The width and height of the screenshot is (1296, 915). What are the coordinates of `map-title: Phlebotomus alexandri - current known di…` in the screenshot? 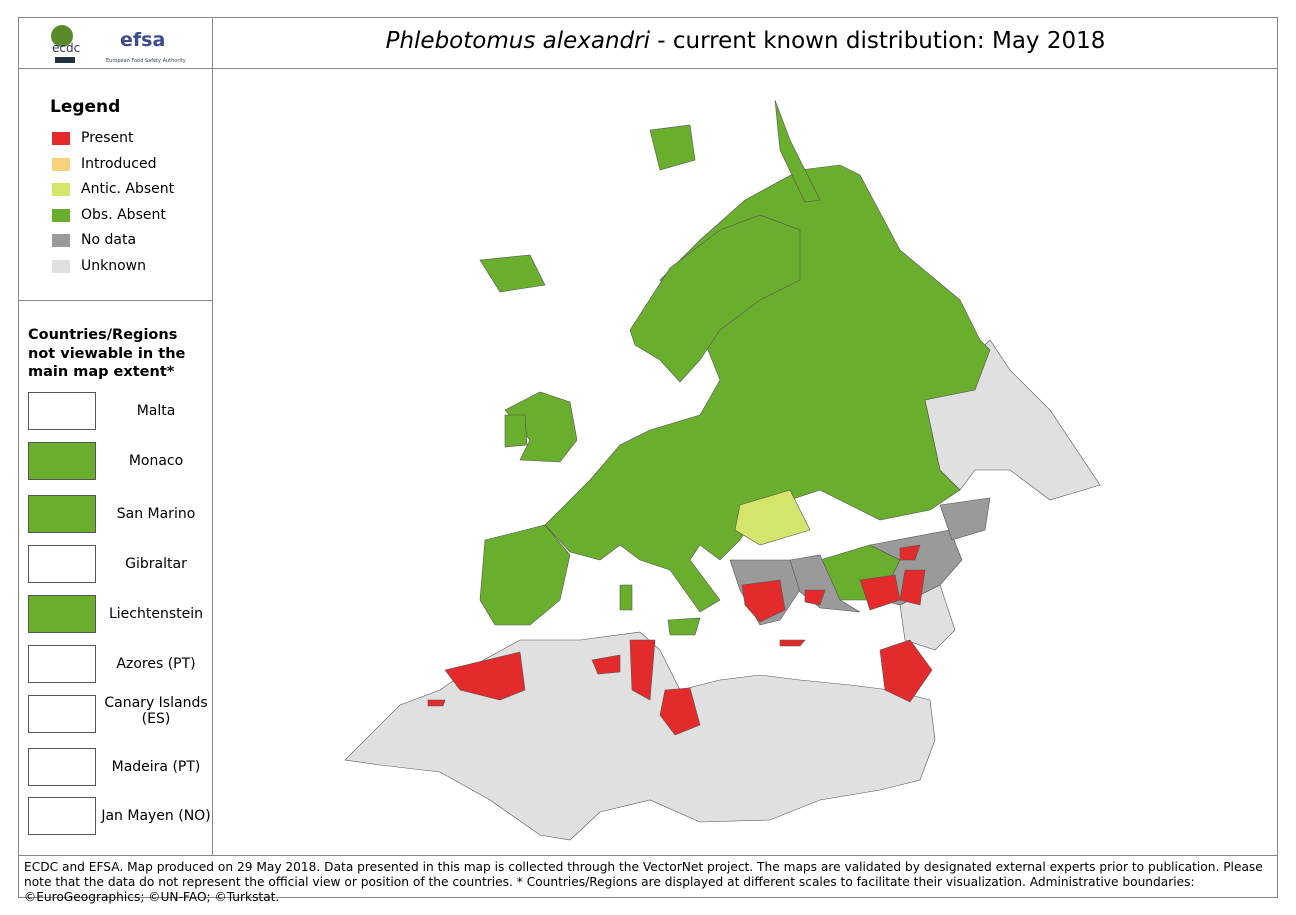 It's located at (745, 41).